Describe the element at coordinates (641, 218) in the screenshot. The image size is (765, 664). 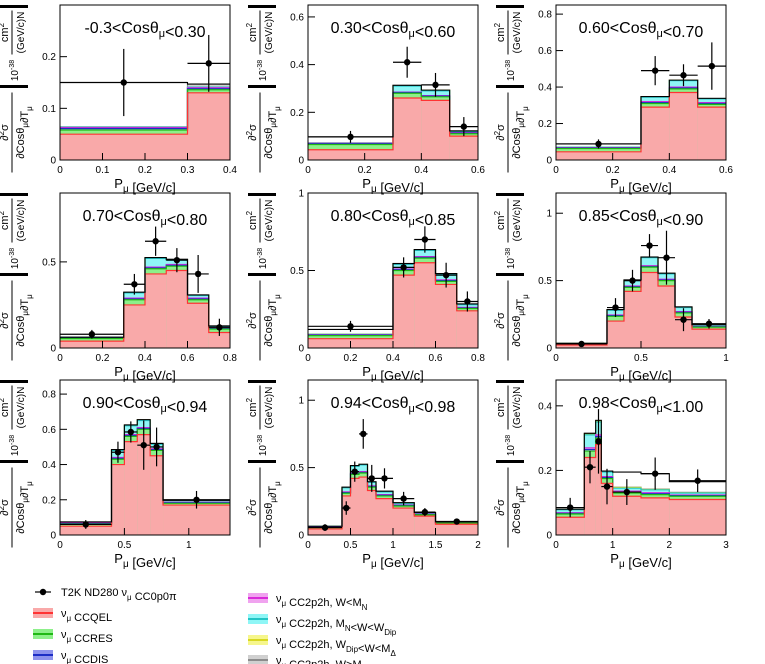
I see `panel-title: 0.85<Cosθμ<0.90` at that location.